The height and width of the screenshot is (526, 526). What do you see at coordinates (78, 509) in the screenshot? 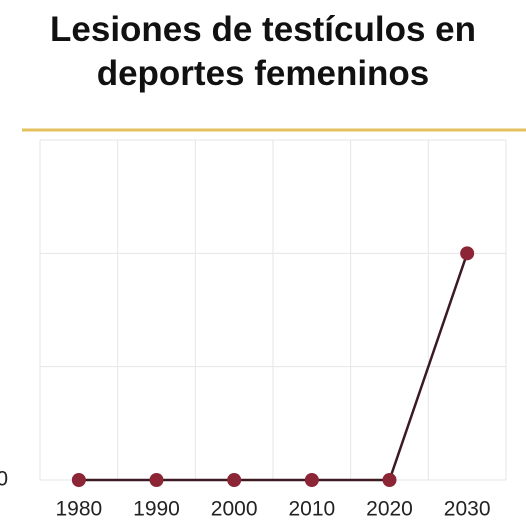
I see `x-tick-label: 1980` at bounding box center [78, 509].